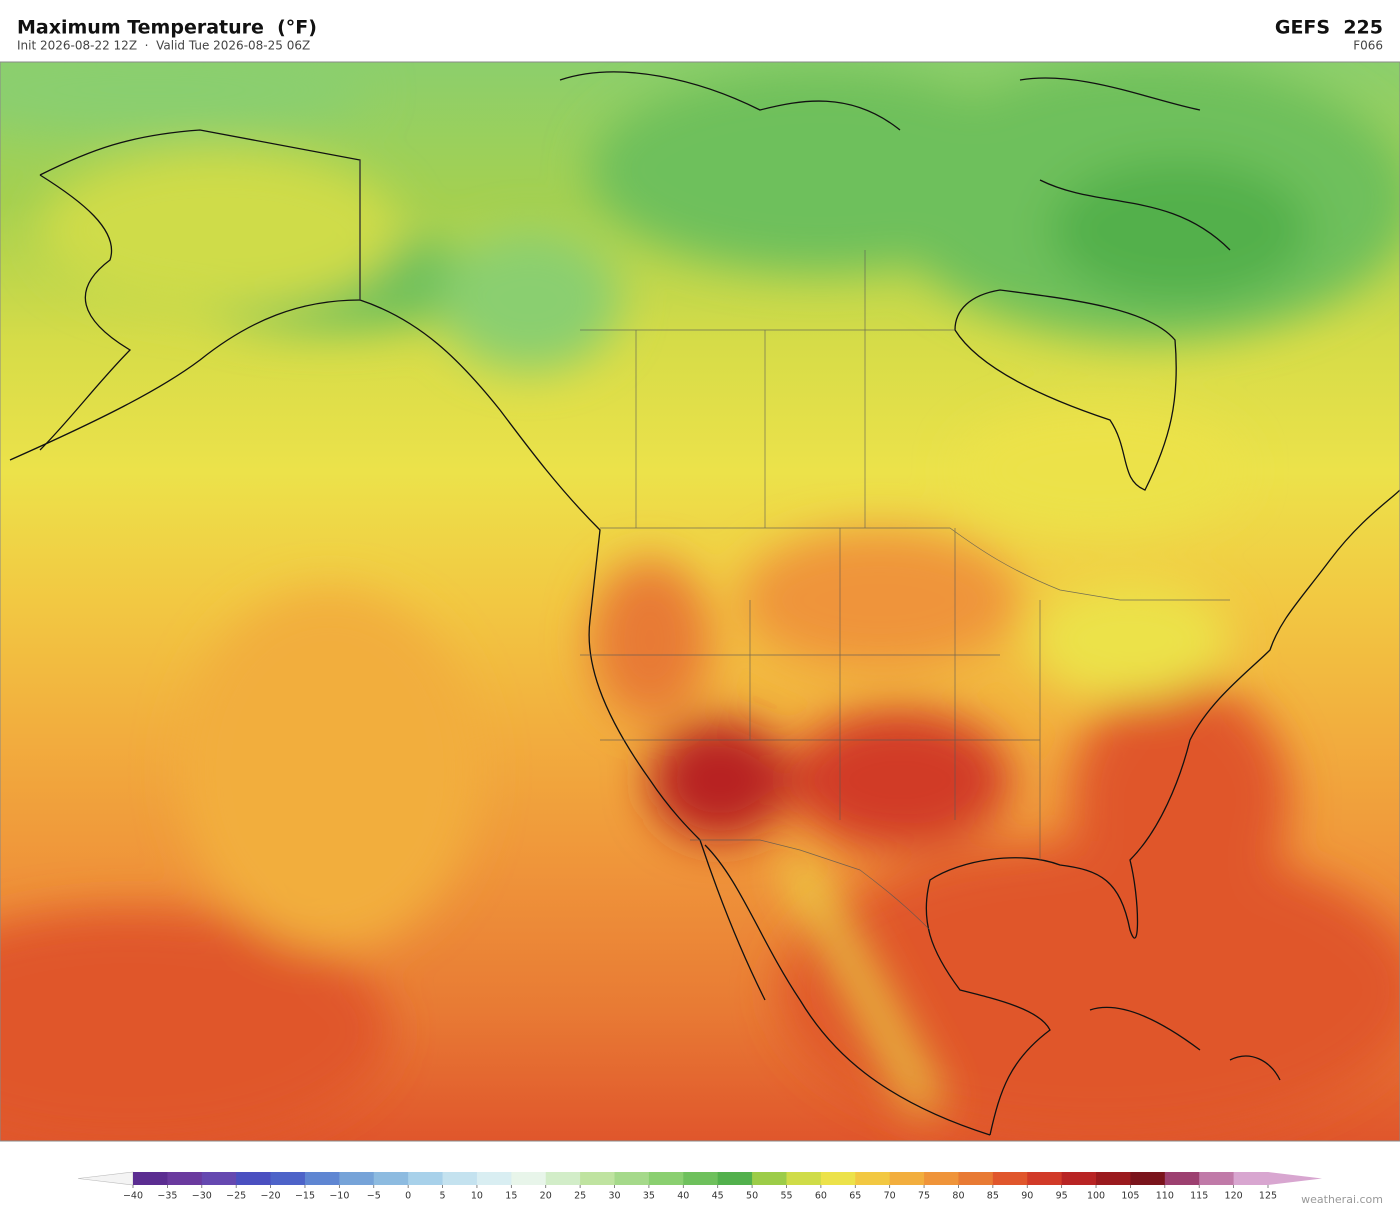  I want to click on colorbar-tick-label: −25, so click(236, 1196).